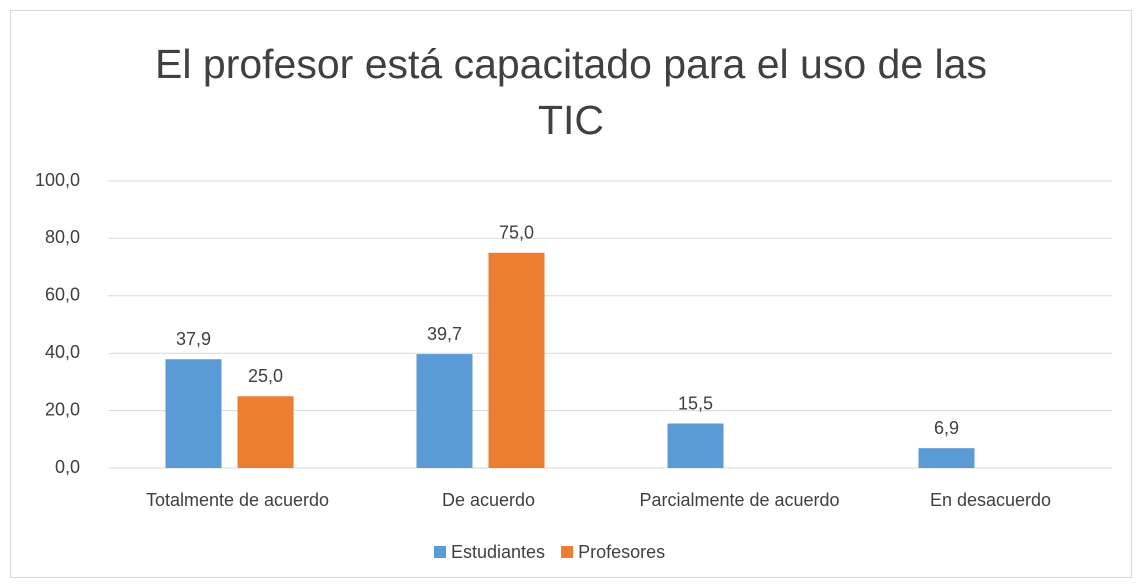 This screenshot has width=1142, height=584. Describe the element at coordinates (62, 409) in the screenshot. I see `y-tick-label: 20,0` at that location.